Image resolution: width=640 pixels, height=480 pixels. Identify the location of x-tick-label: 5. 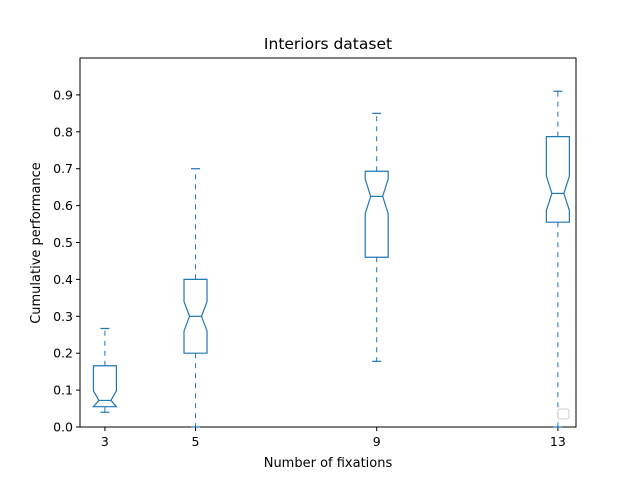
(196, 441).